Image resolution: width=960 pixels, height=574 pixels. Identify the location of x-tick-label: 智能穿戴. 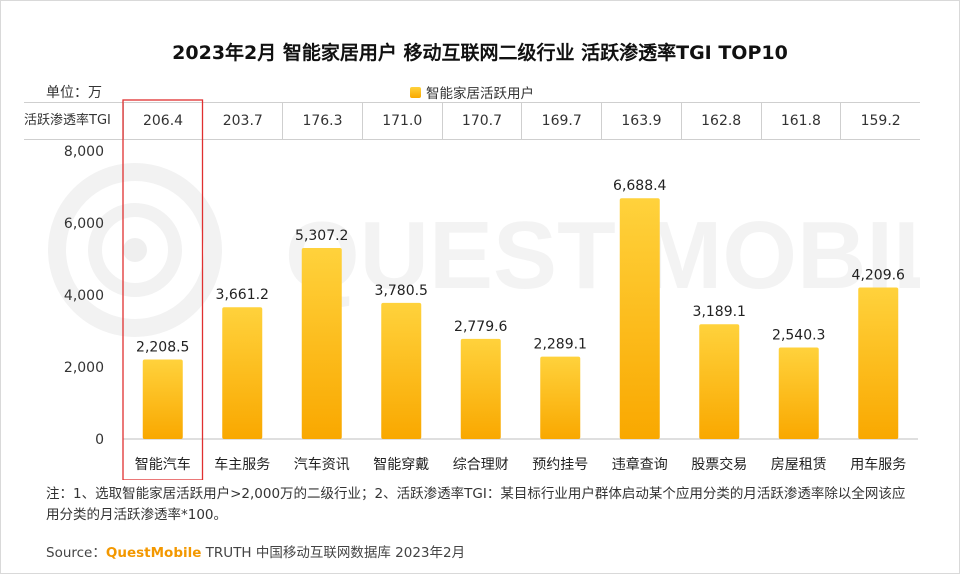
(401, 465).